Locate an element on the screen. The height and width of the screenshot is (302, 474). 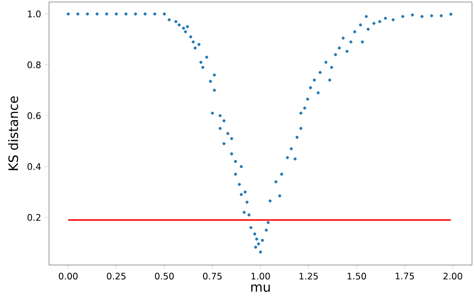
y-axis-title: KS distance is located at coordinates (13, 133).